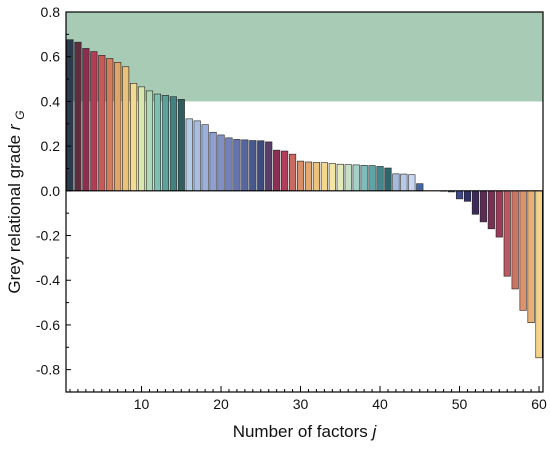 This screenshot has width=550, height=449. I want to click on x-tick-label: 60, so click(539, 404).